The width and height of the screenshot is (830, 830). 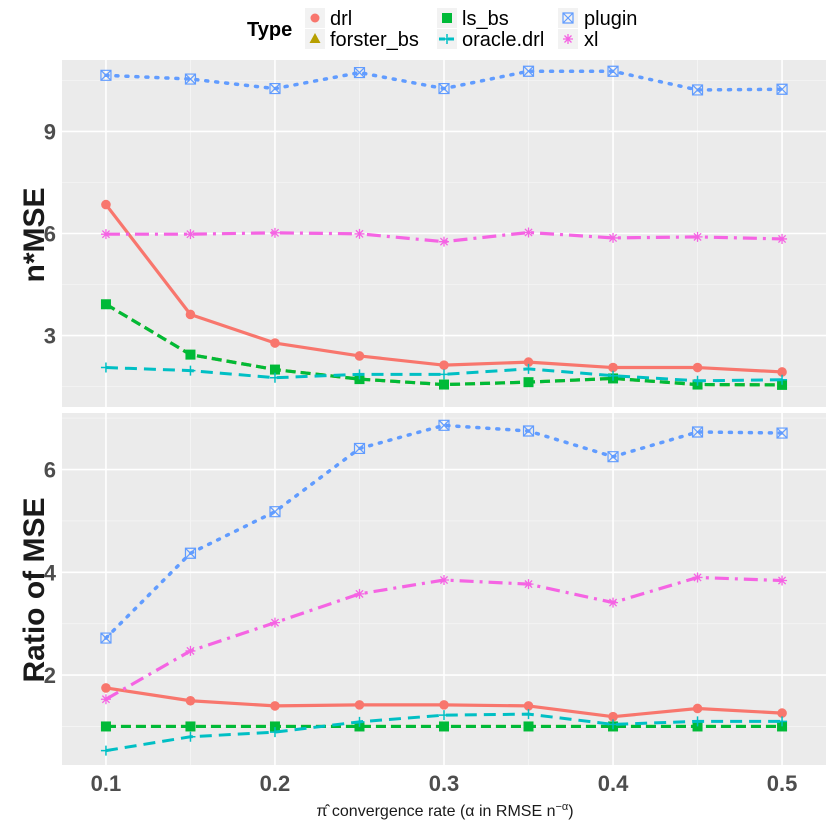 I want to click on y-axis-title-top: n*MSE, so click(x=34, y=234).